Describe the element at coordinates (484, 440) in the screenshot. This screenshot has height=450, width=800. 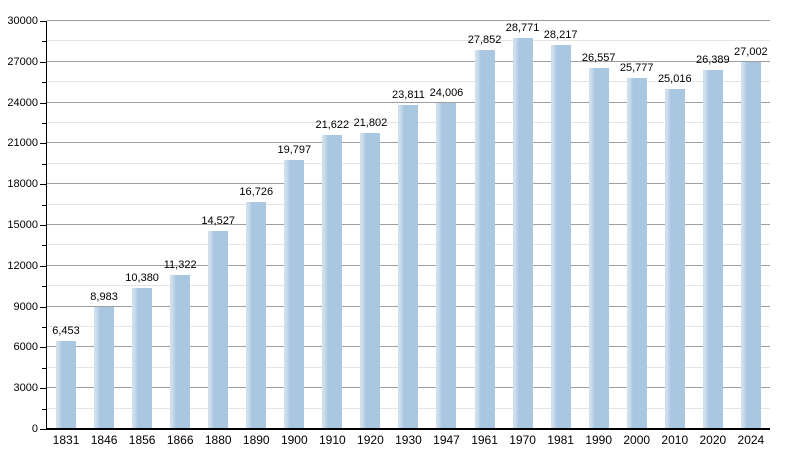
I see `x-tick-label: 1961` at that location.